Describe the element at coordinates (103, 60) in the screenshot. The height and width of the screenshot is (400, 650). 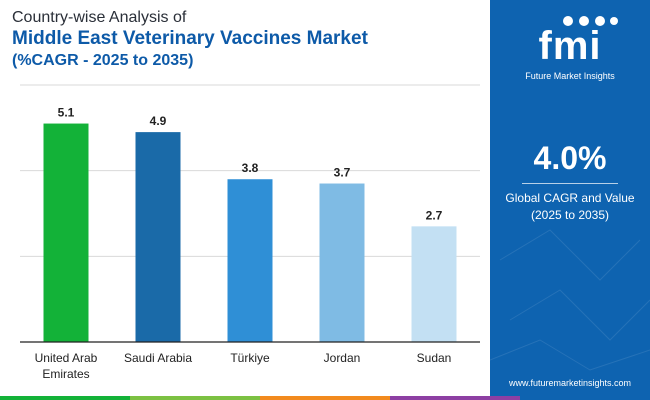
I see `title-line-3: (%CAGR - 2025 to 2035)` at that location.